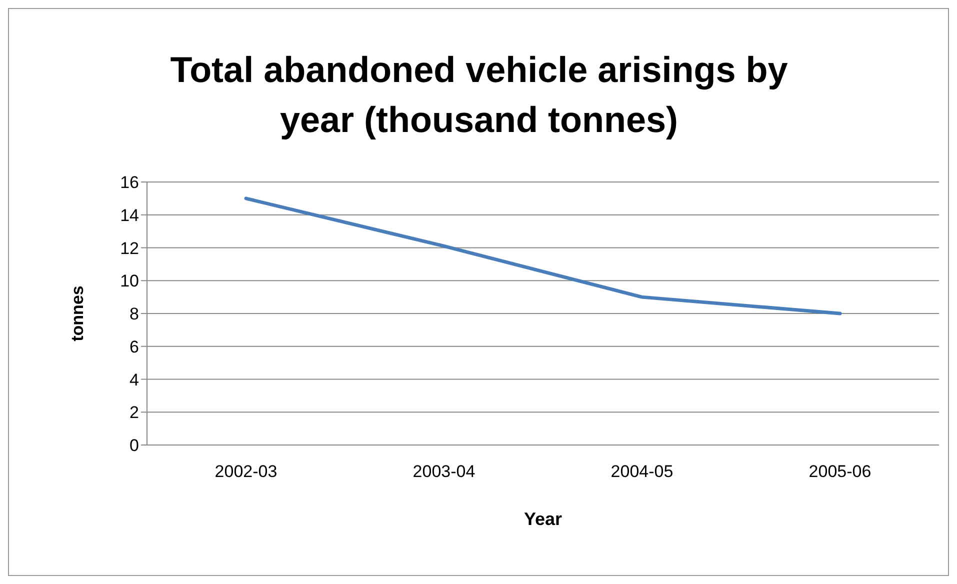 Image resolution: width=957 pixels, height=584 pixels. Describe the element at coordinates (134, 314) in the screenshot. I see `y-tick-label: 8` at that location.